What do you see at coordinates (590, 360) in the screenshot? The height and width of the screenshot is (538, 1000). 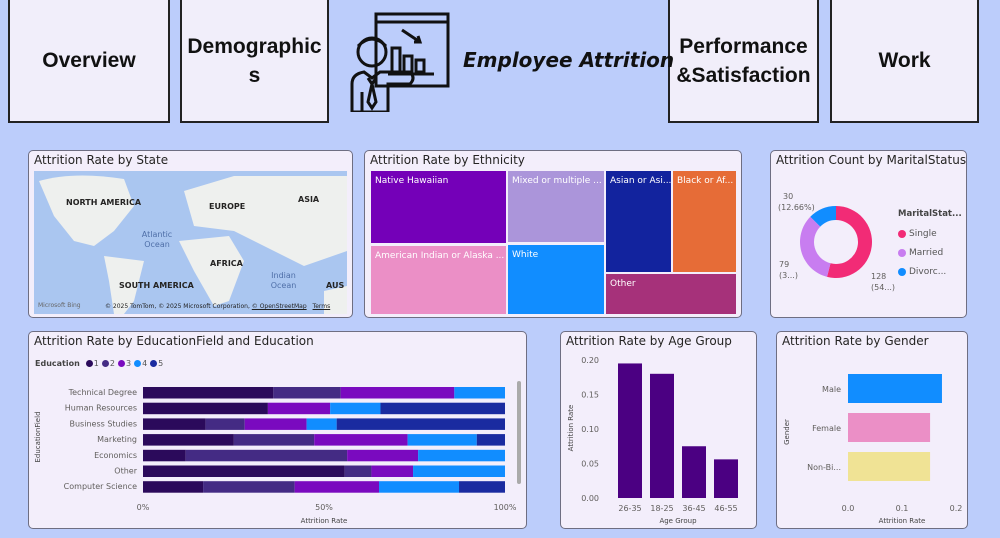 I see `y-tick: 0.20` at bounding box center [590, 360].